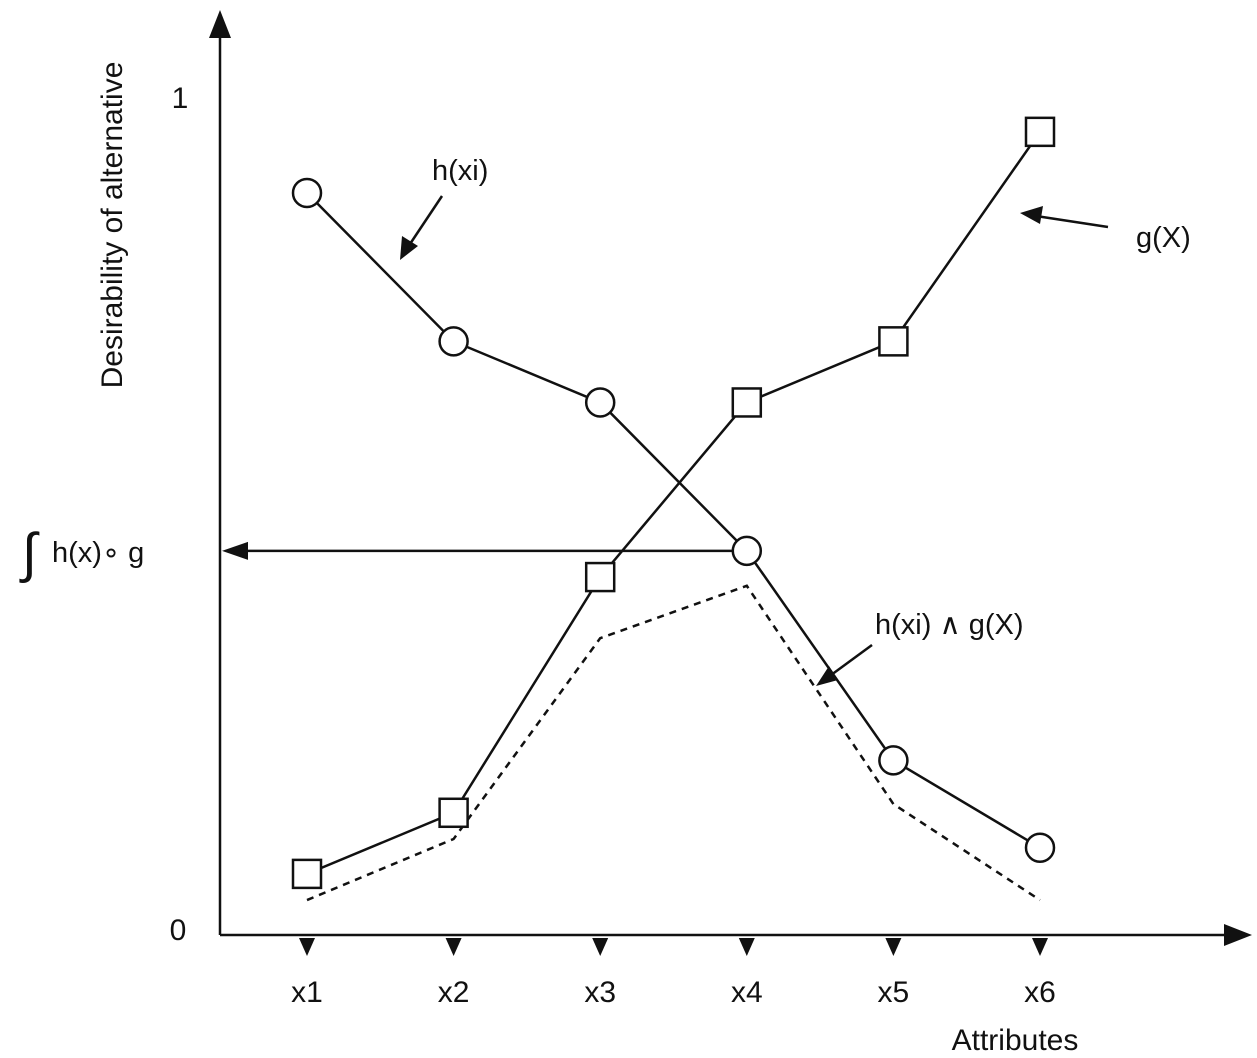  What do you see at coordinates (600, 992) in the screenshot?
I see `x-tick-label-x3: x3` at bounding box center [600, 992].